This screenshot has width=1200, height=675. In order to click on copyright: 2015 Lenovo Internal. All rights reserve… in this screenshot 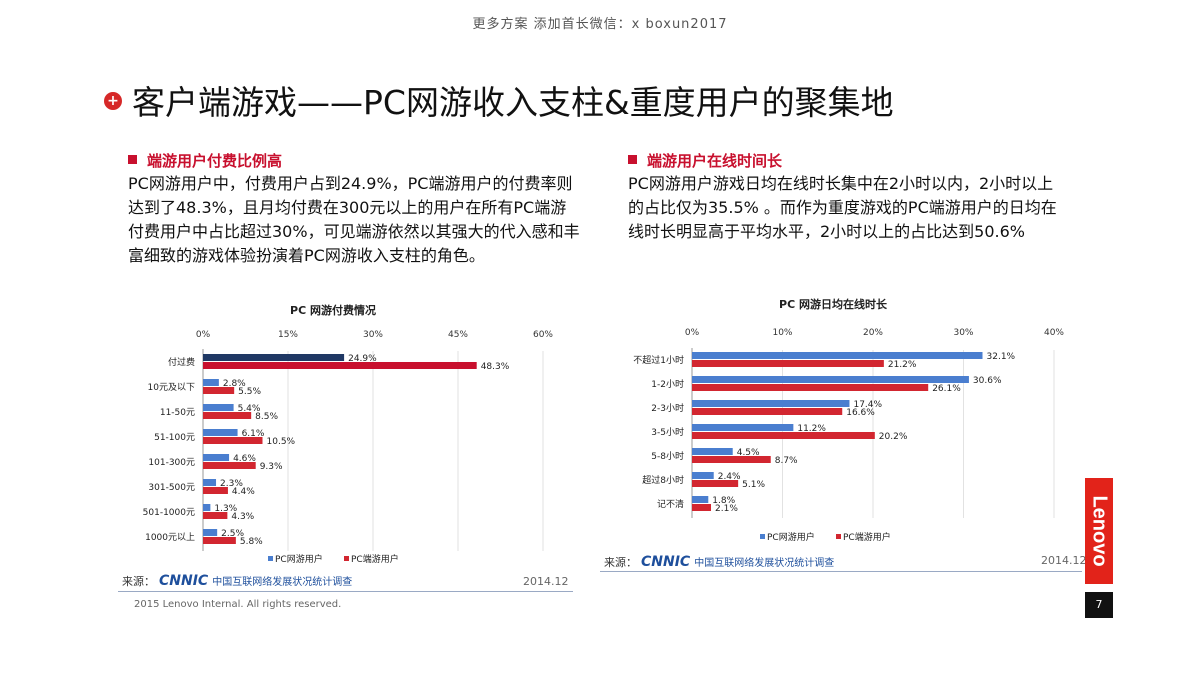, I will do `click(238, 604)`.